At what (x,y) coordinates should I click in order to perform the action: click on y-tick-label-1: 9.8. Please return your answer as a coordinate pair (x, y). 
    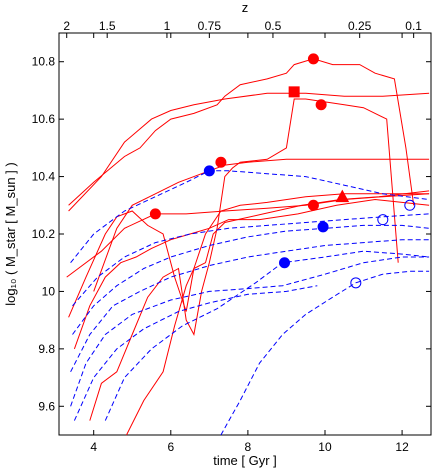
    Looking at the image, I should click on (46, 349).